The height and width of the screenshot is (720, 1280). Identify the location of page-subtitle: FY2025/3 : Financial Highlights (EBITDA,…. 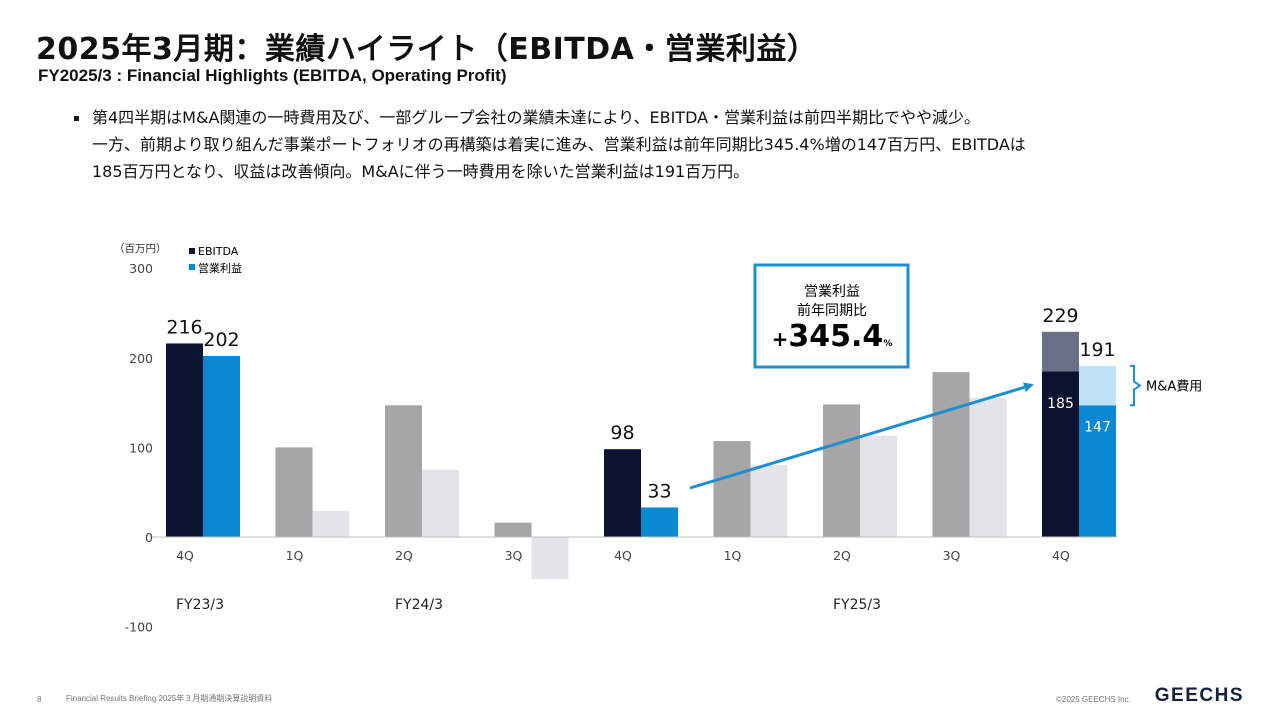
(272, 75).